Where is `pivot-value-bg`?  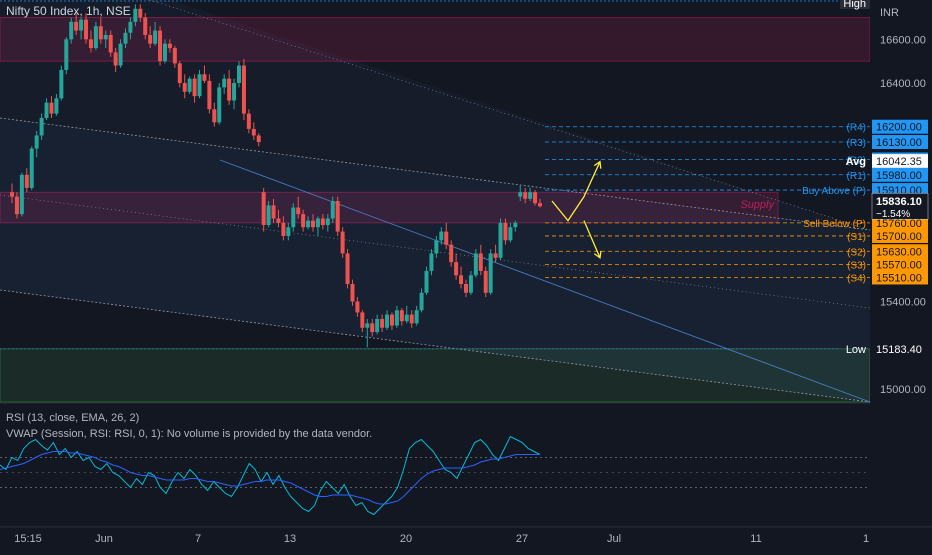 pivot-value-bg is located at coordinates (900, 126).